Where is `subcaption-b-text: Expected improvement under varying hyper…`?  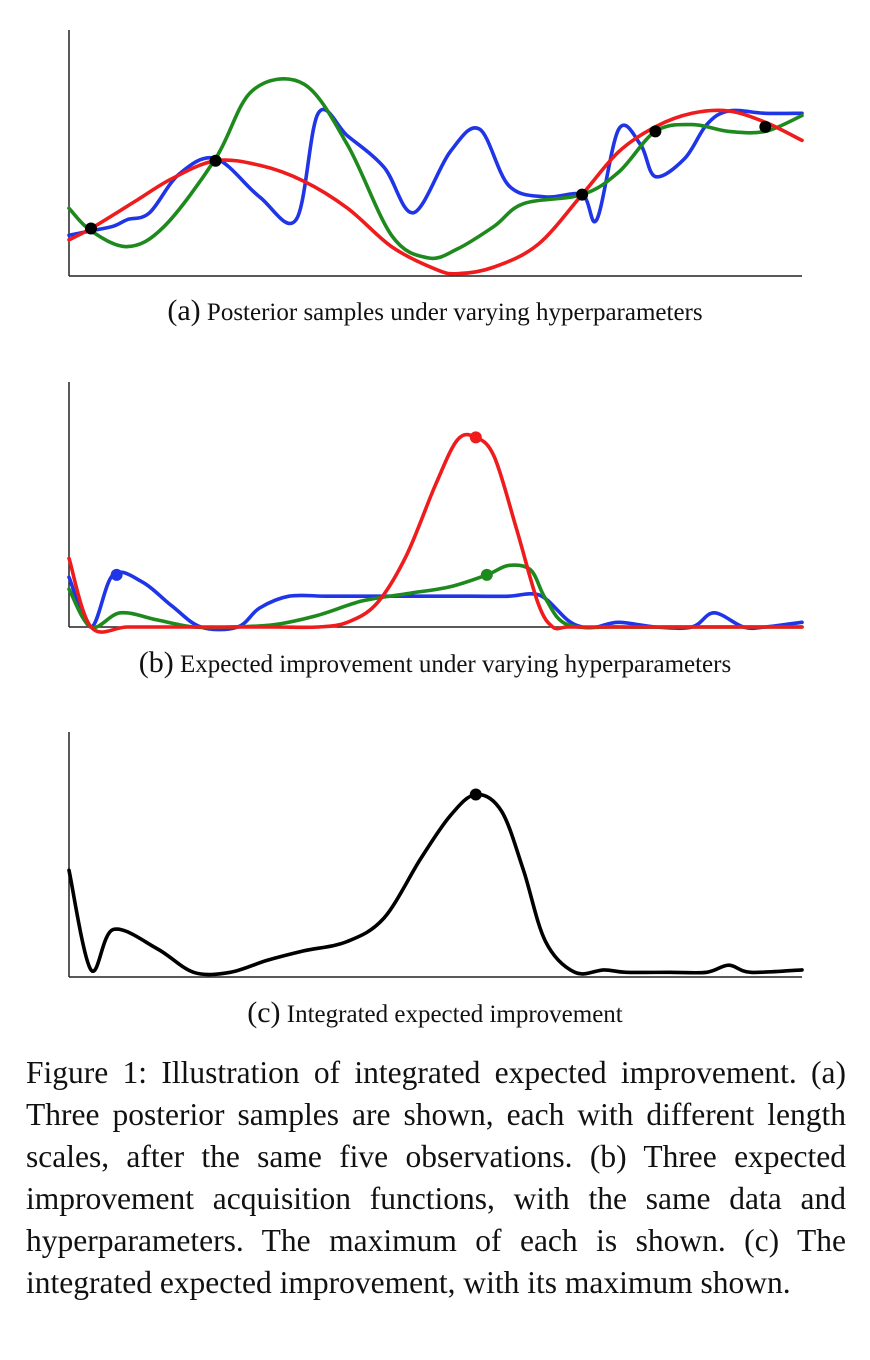 subcaption-b-text: Expected improvement under varying hyper… is located at coordinates (456, 664).